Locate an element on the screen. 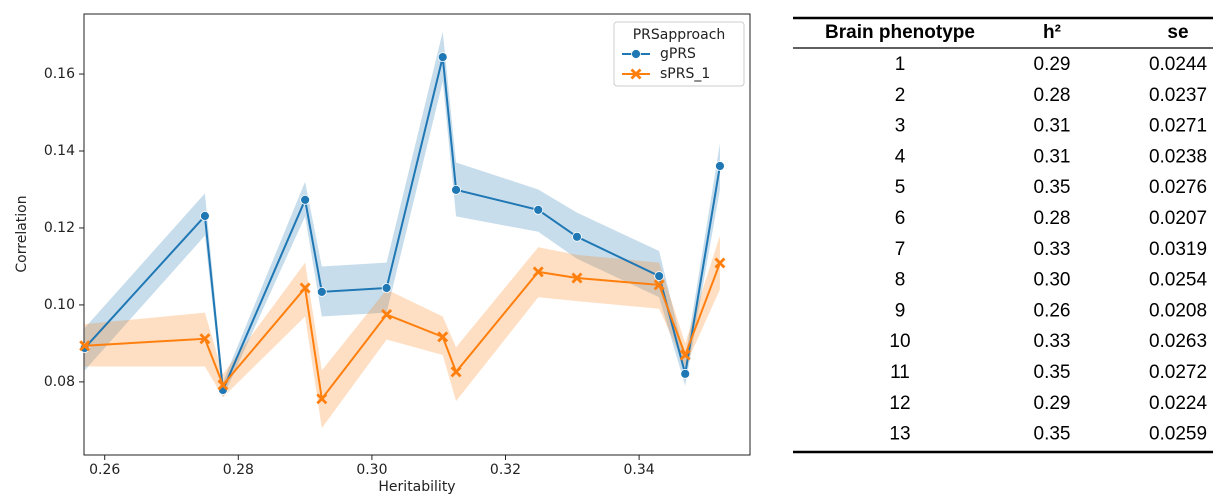 The image size is (1220, 495). y-tick-label: 0.10 is located at coordinates (59, 305).